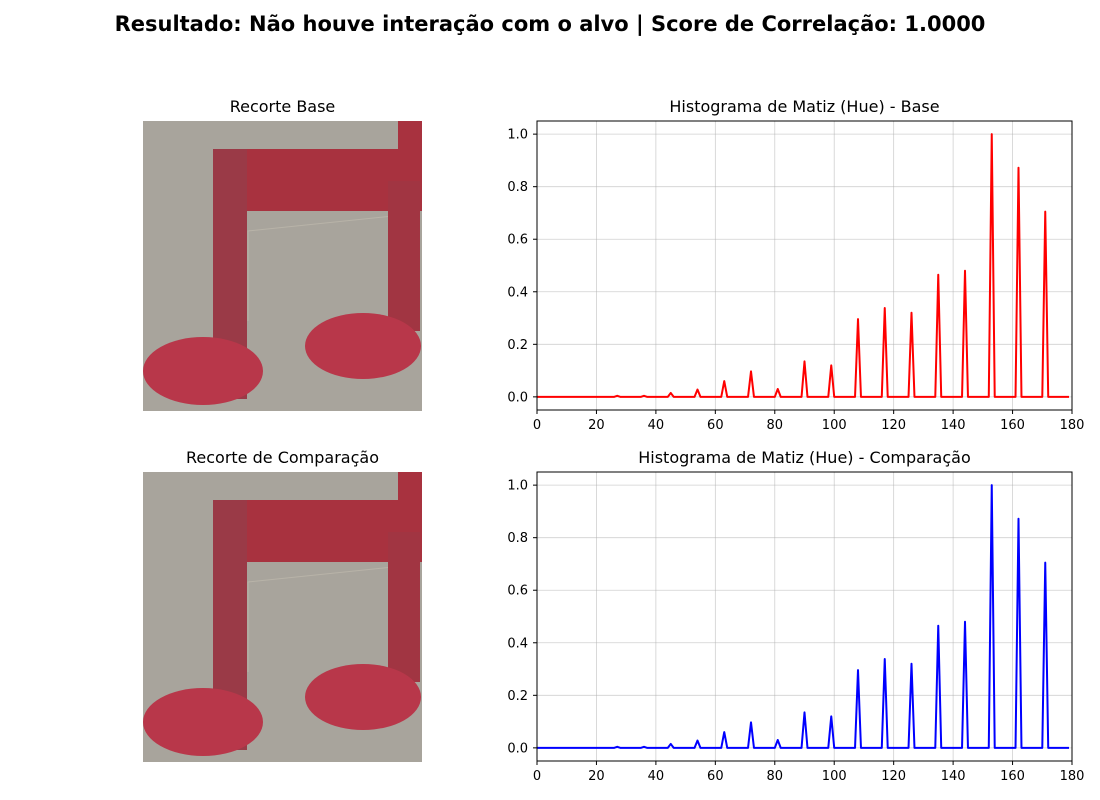  What do you see at coordinates (715, 425) in the screenshot?
I see `base-xtick-label-3: 60` at bounding box center [715, 425].